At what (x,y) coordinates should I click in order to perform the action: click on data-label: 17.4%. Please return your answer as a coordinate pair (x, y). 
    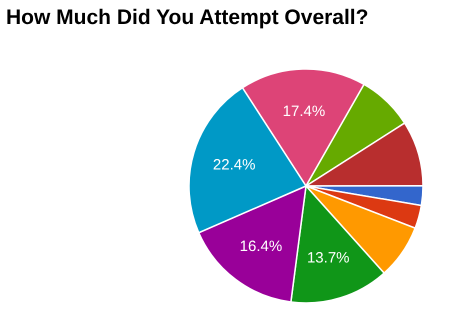
    Looking at the image, I should click on (304, 111).